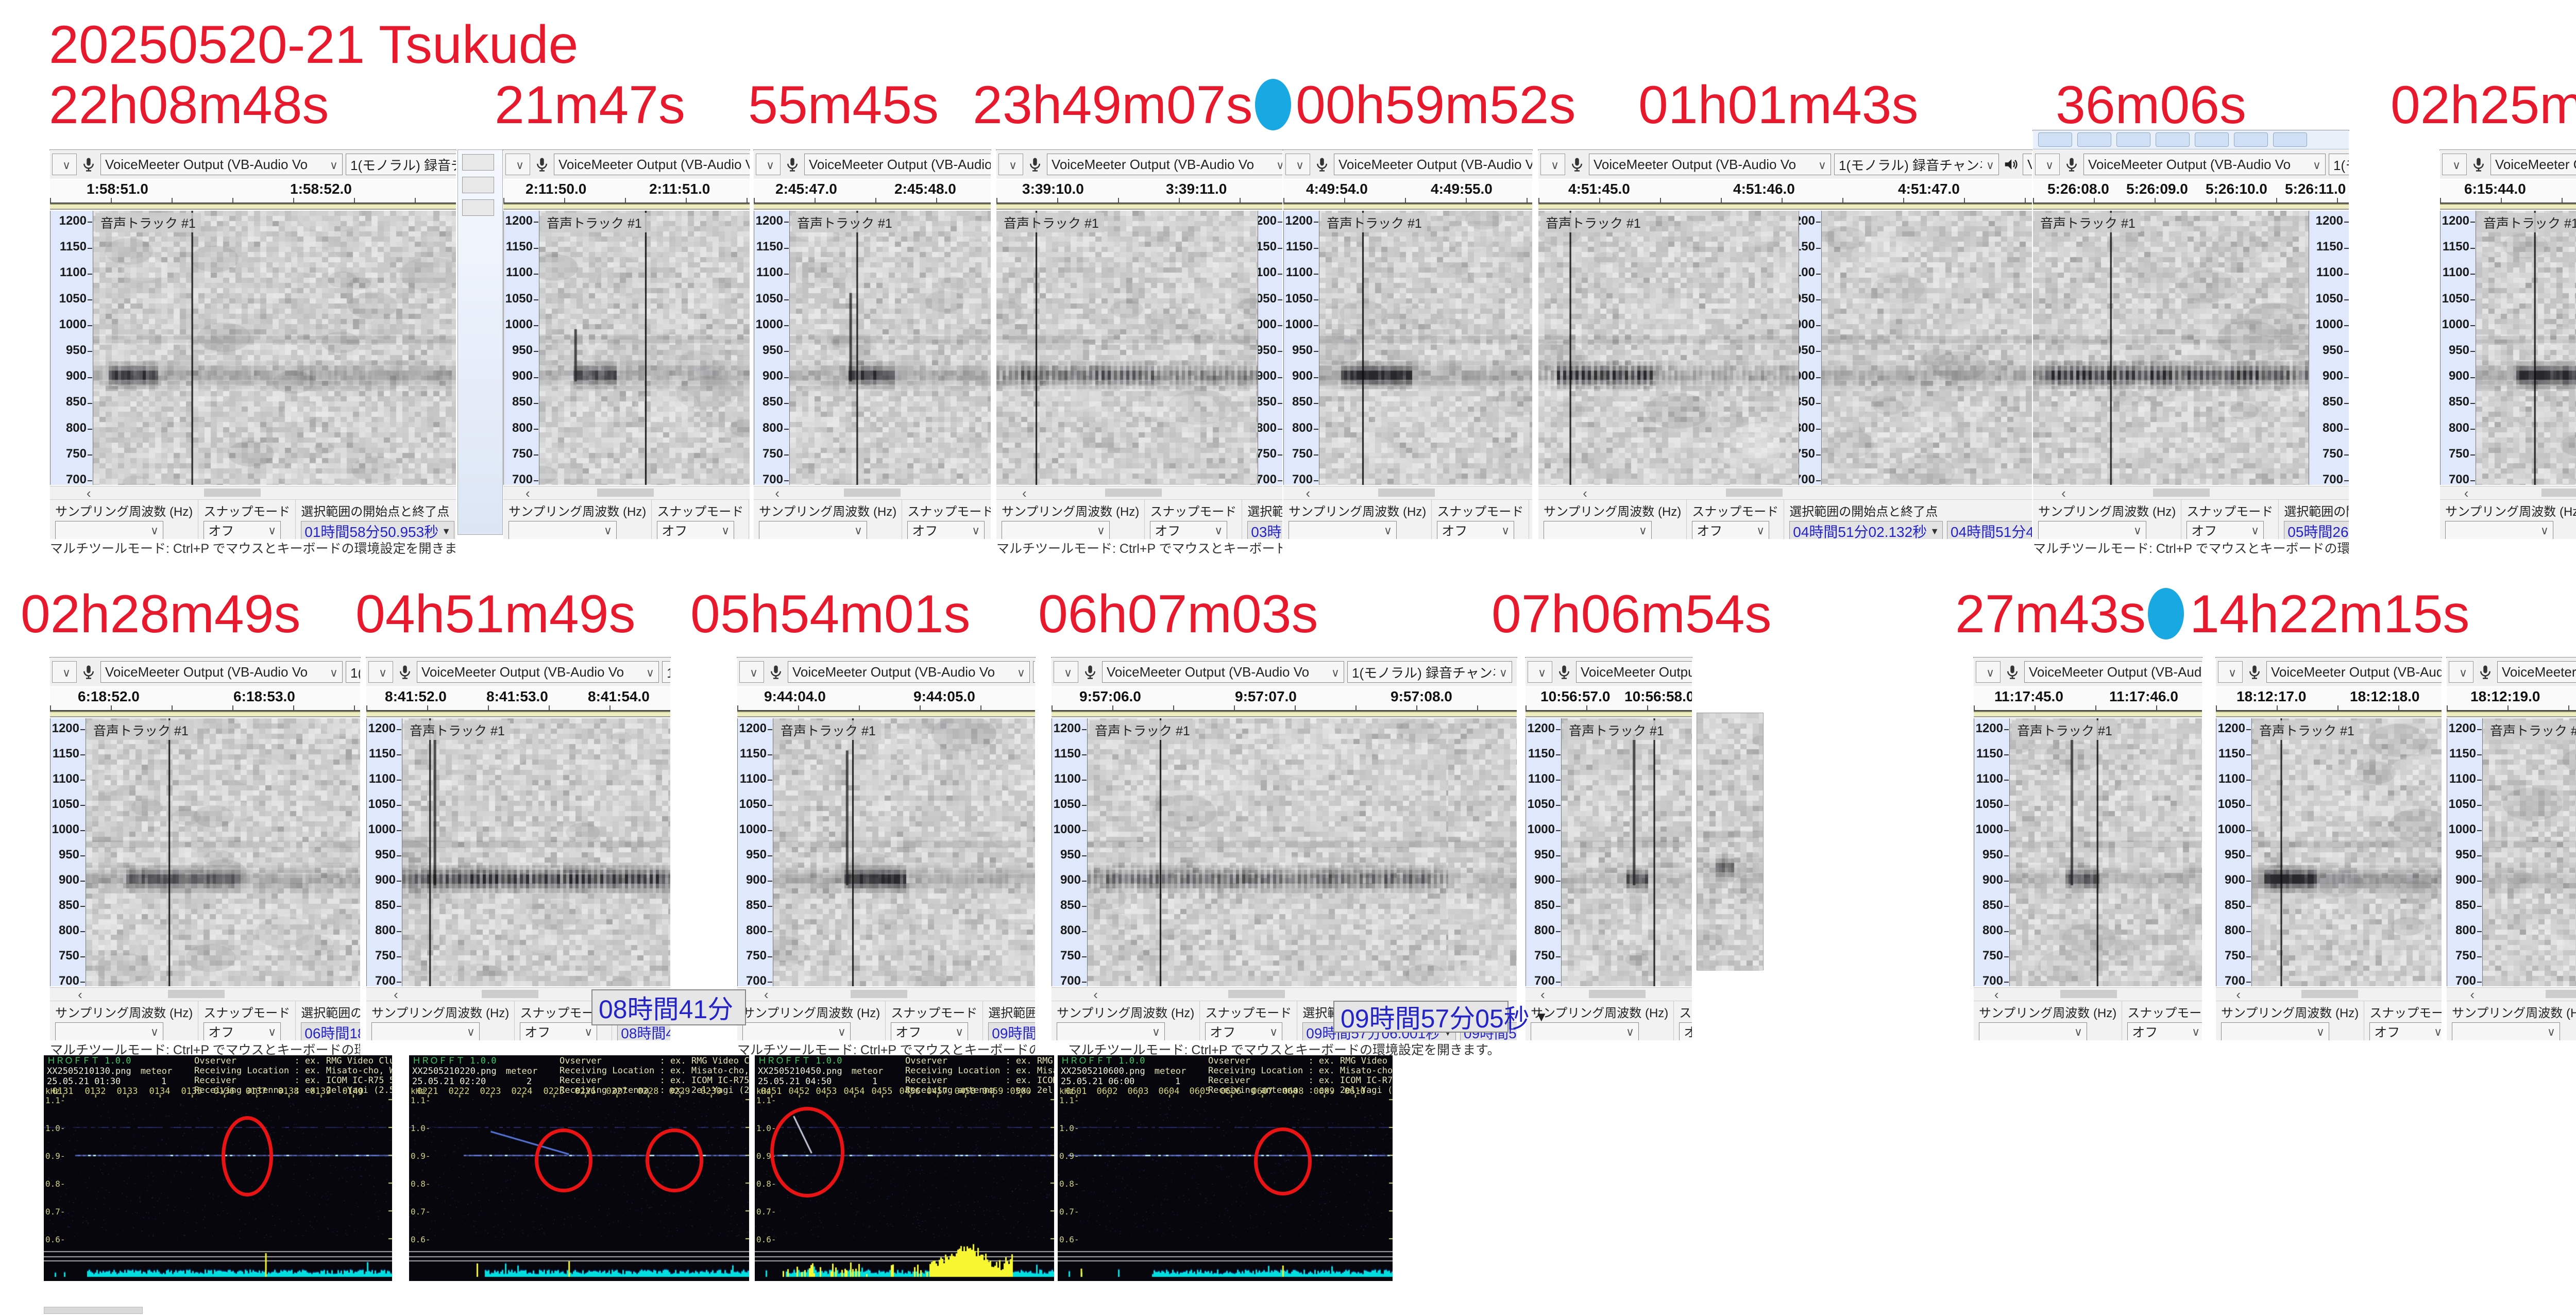 This screenshot has width=2576, height=1315. Describe the element at coordinates (1264, 530) in the screenshot. I see `selection-start-field: 03時間39分09.727秒` at that location.